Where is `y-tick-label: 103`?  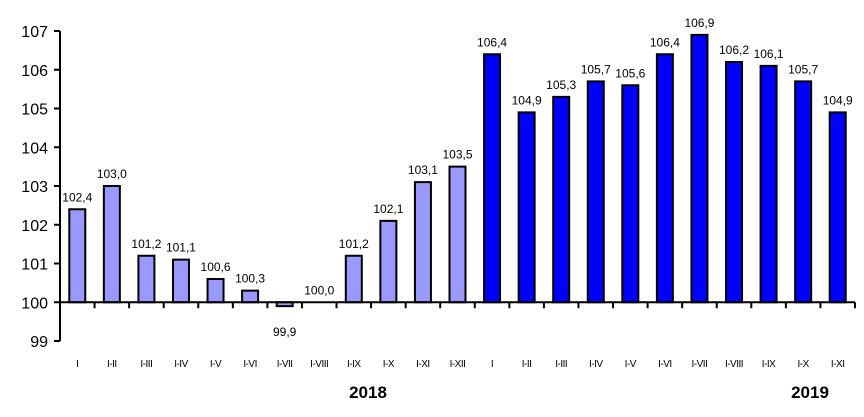
y-tick-label: 103 is located at coordinates (34, 187).